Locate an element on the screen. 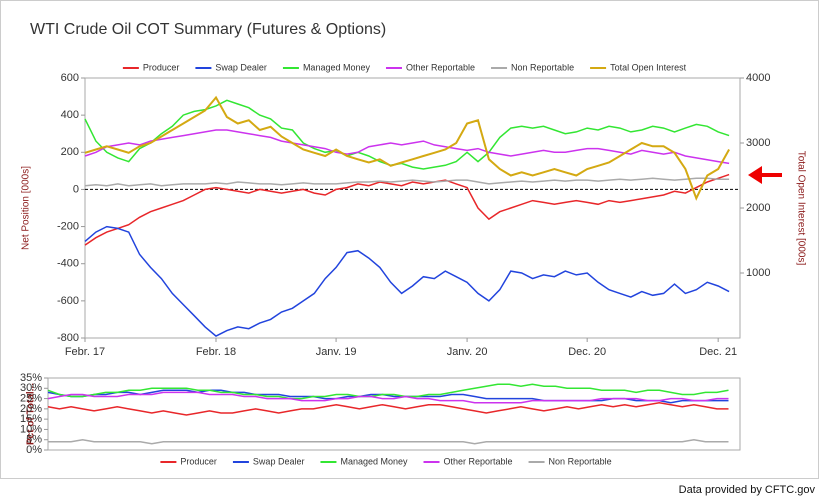 This screenshot has width=825, height=500. y-tick-label: 10% is located at coordinates (31, 429).